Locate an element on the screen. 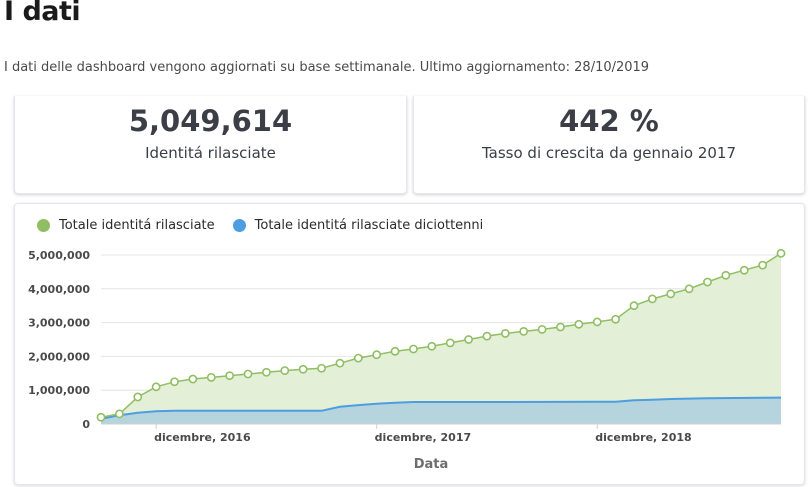 The height and width of the screenshot is (487, 809). x-tick-label: dicembre, 2018 is located at coordinates (643, 437).